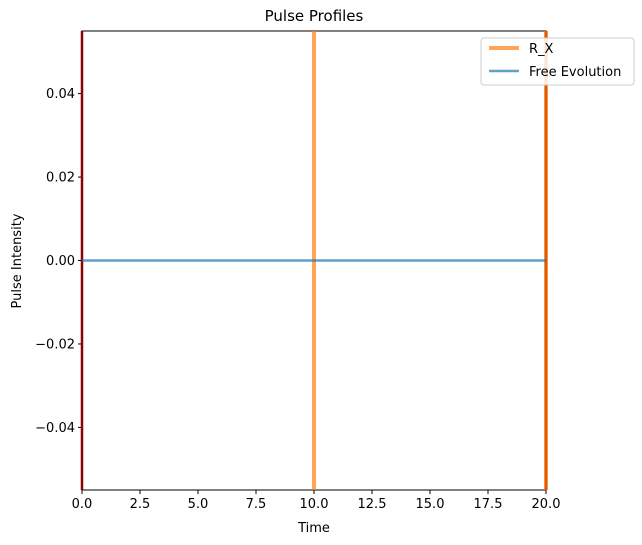 Image resolution: width=642 pixels, height=545 pixels. I want to click on x-tick-label: 10.0, so click(314, 504).